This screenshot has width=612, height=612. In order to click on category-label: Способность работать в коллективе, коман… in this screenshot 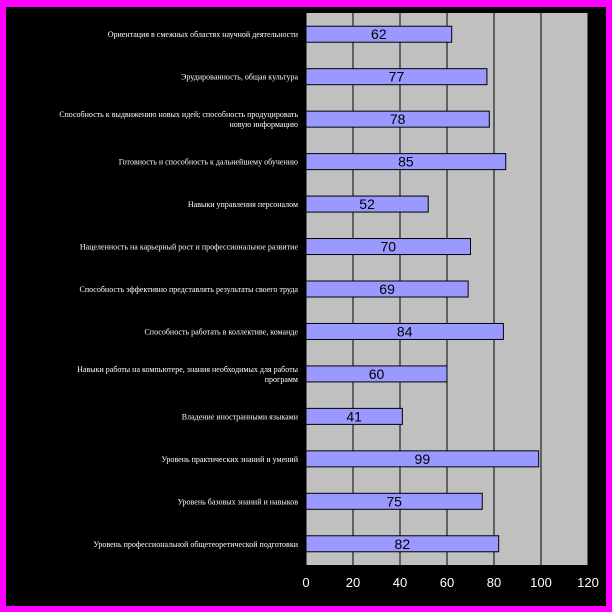, I will do `click(221, 331)`.